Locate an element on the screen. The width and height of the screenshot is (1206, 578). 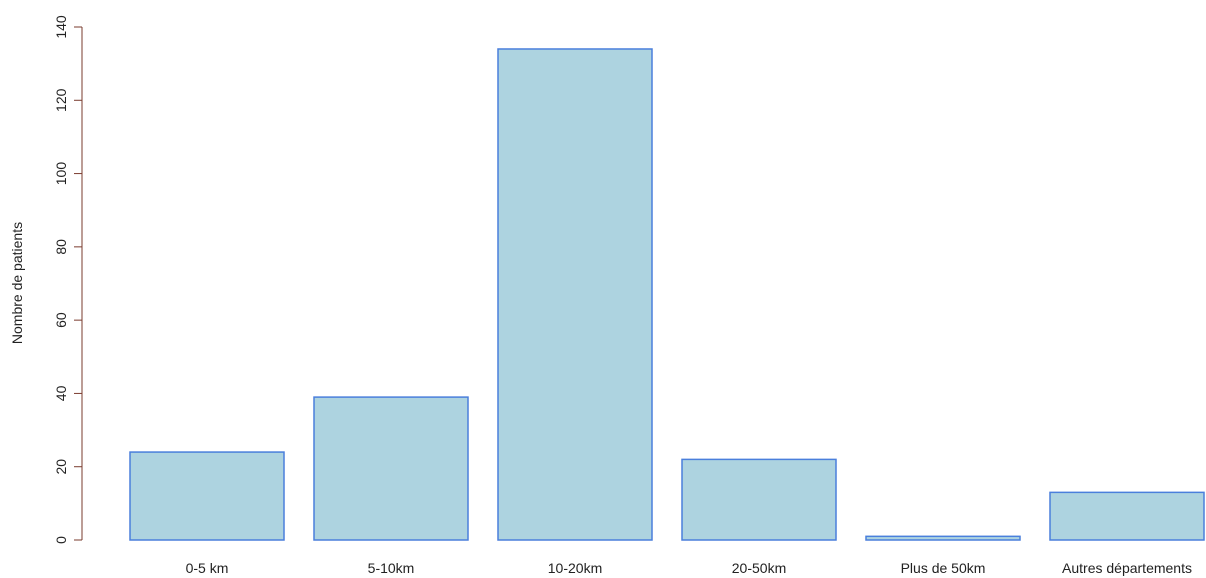
x-tick-label: 0-5 km is located at coordinates (207, 568).